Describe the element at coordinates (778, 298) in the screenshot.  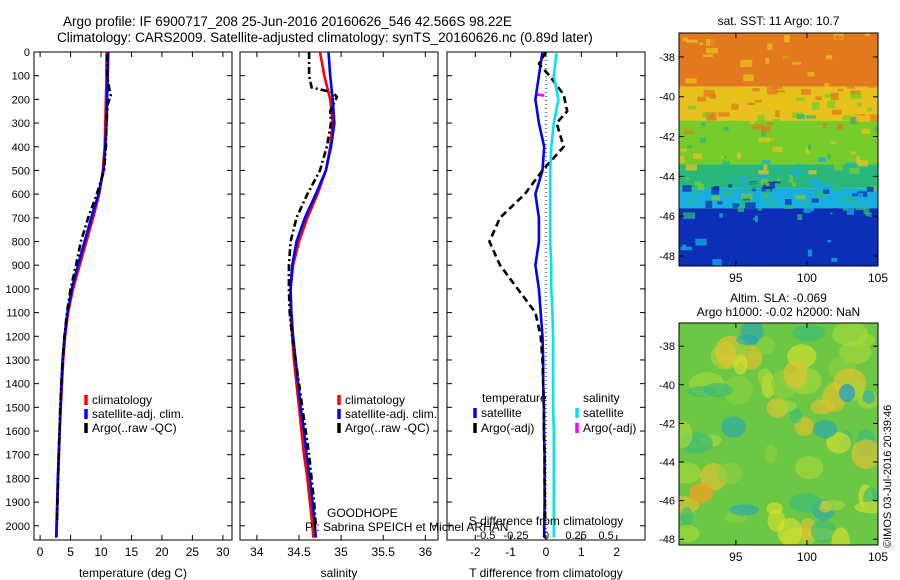
I see `sla-map-title: Altim. SLA: -0.069` at that location.